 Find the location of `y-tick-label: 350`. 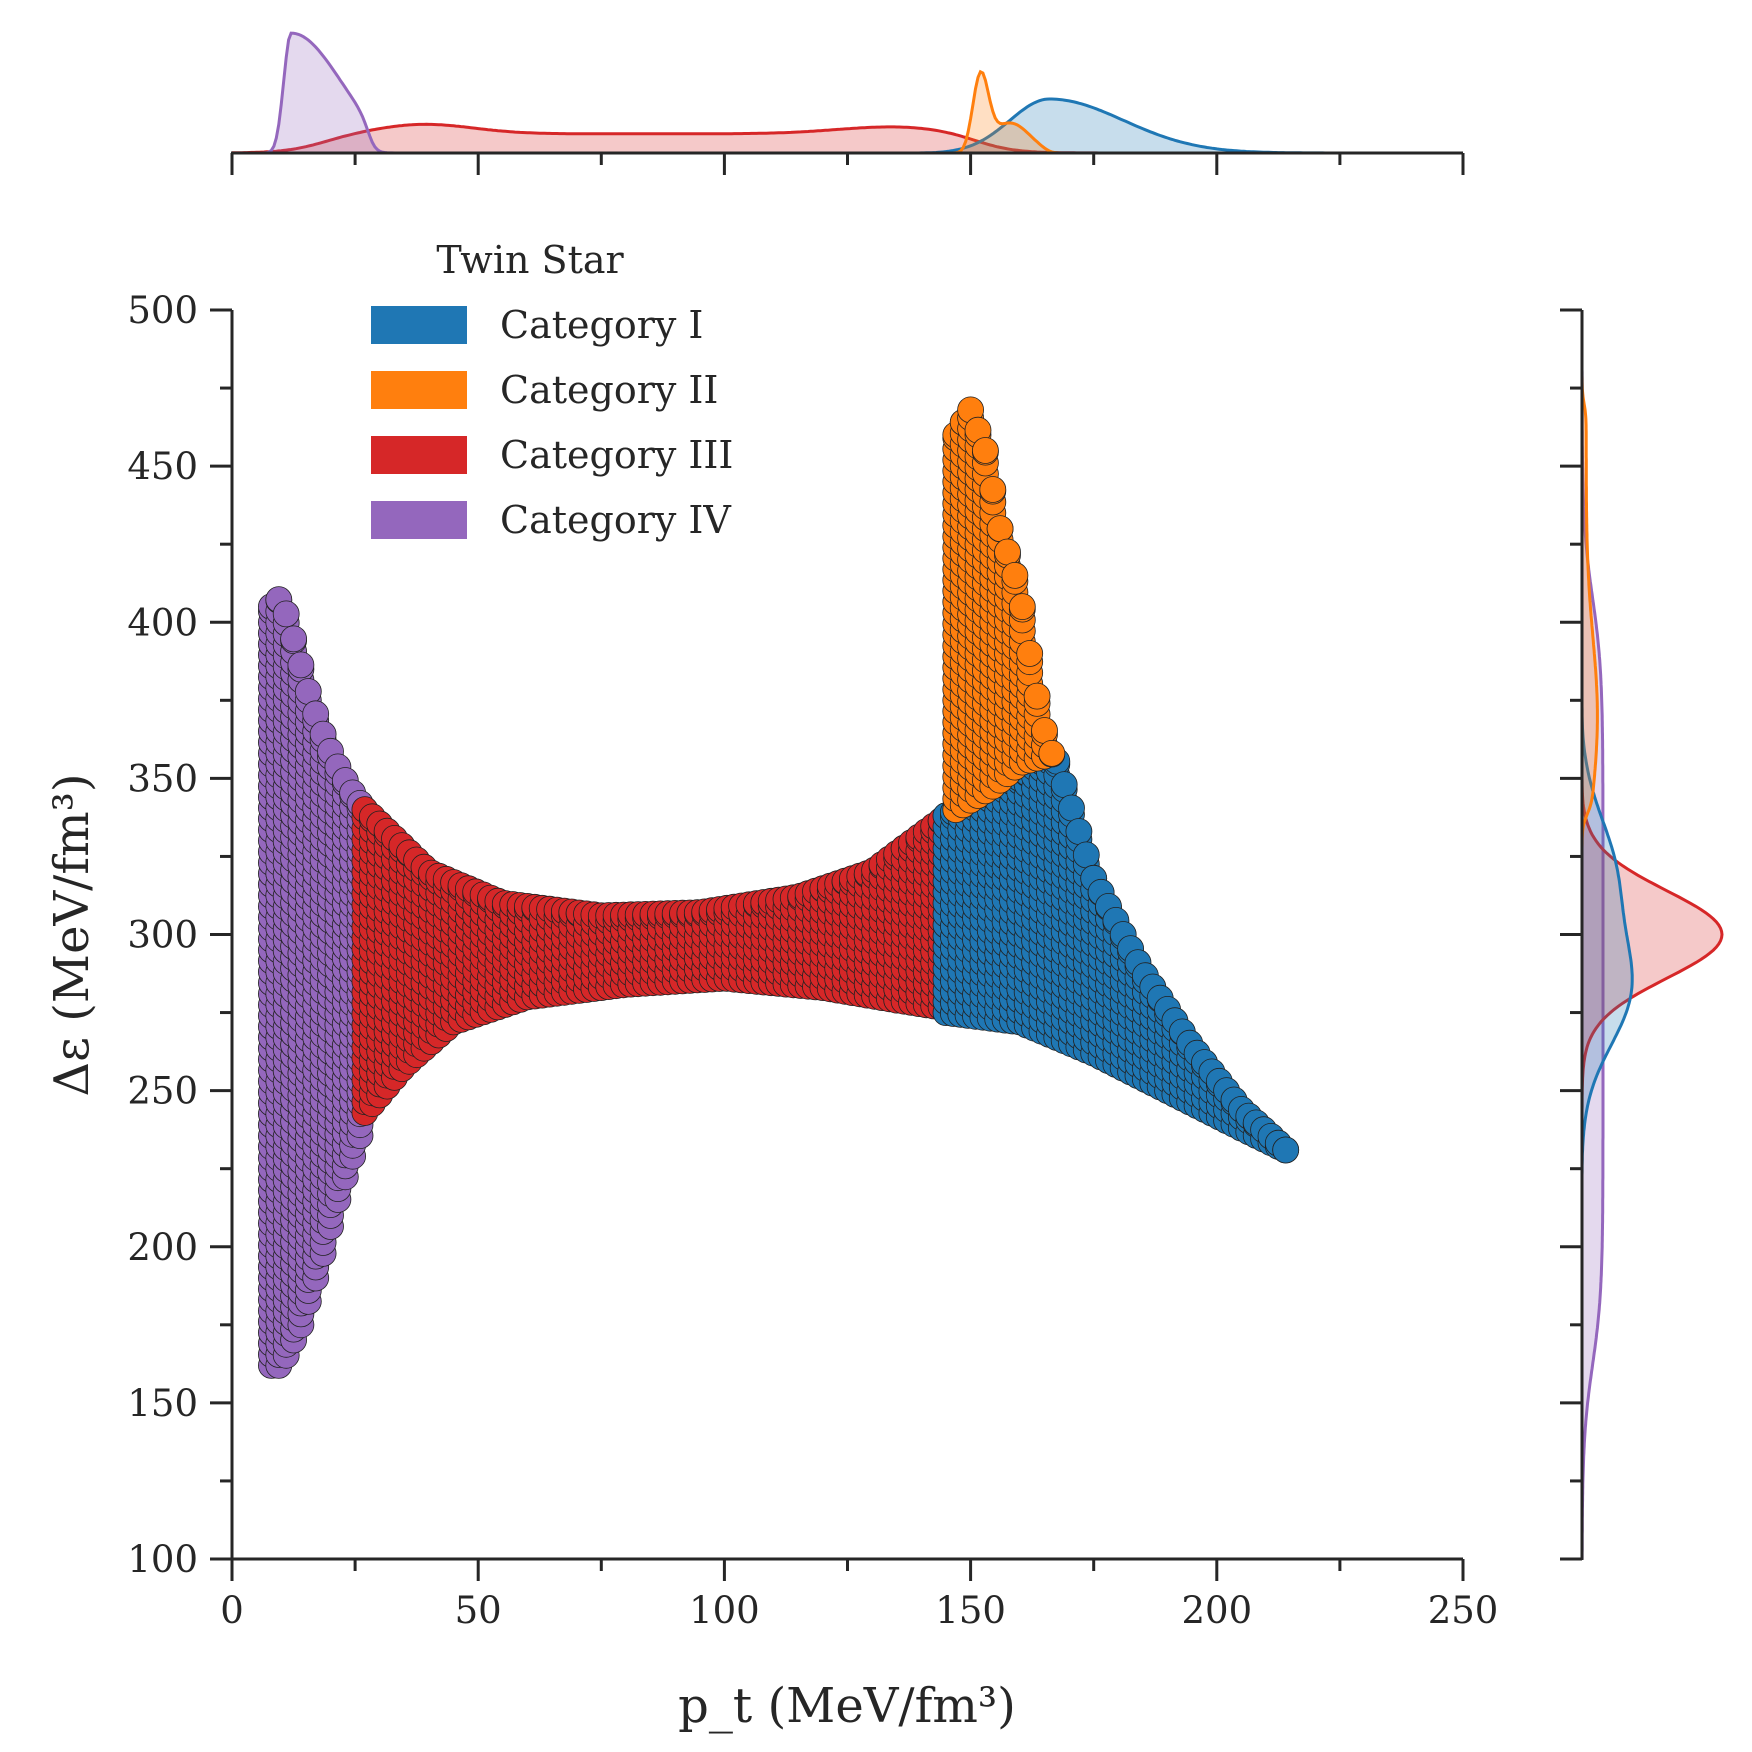

y-tick-label: 350 is located at coordinates (162, 778).